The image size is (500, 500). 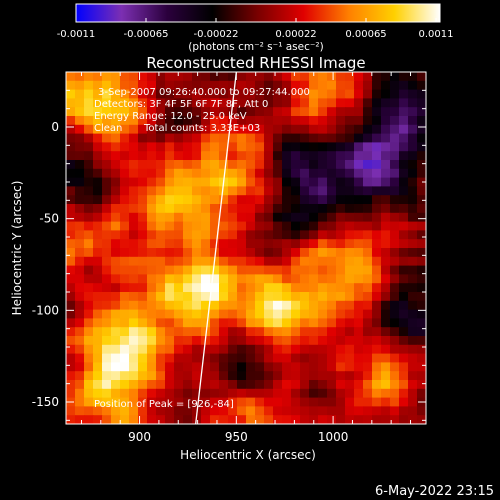 What do you see at coordinates (248, 455) in the screenshot?
I see `x-axis-label: Heliocentric X (arcsec)` at bounding box center [248, 455].